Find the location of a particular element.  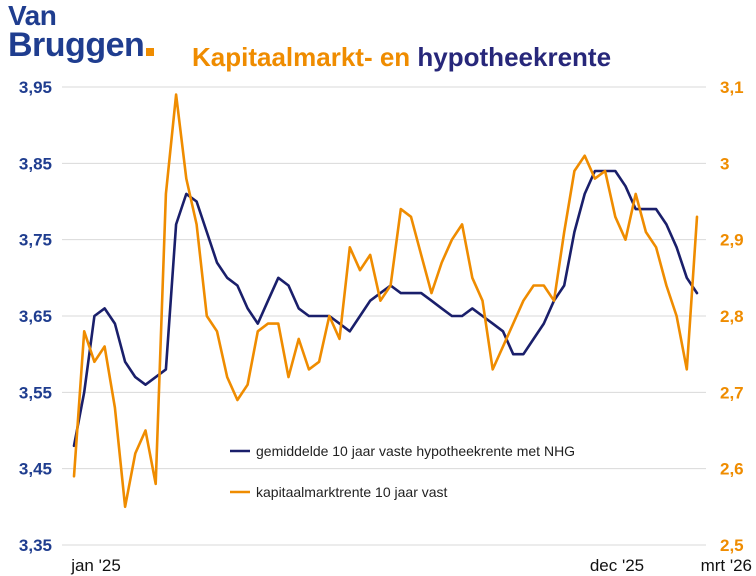

right-axis-tick-label: 2,5 is located at coordinates (732, 545).